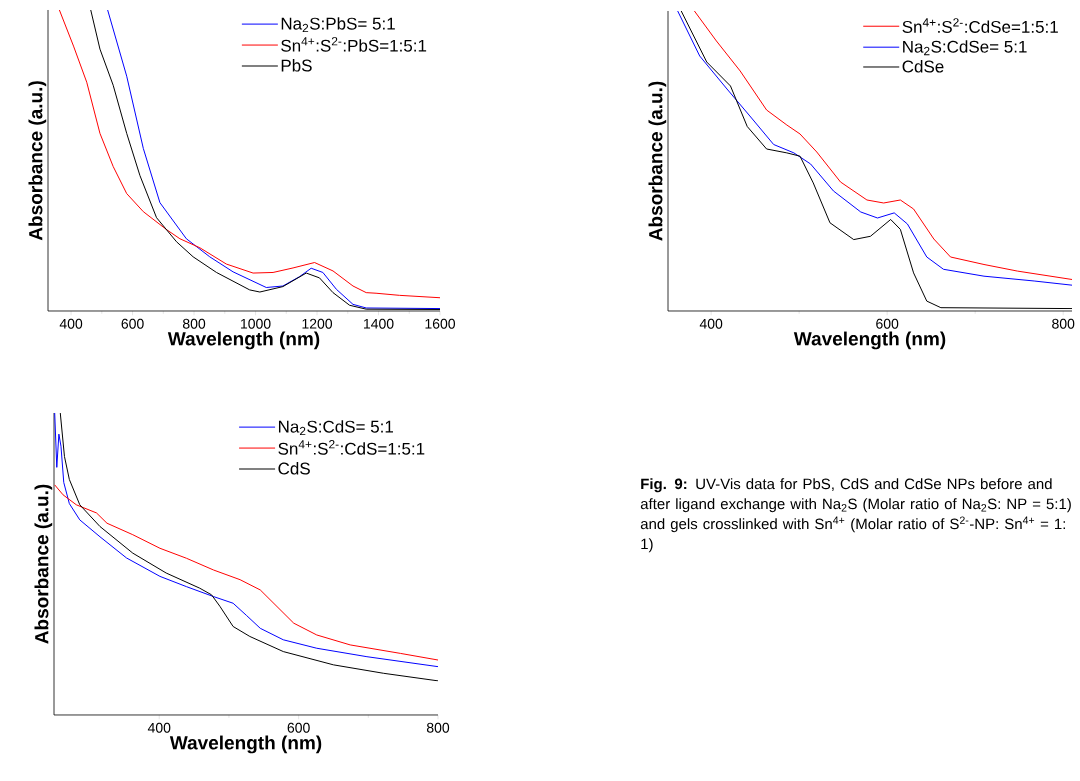  I want to click on legend-label: Na$_{2}$S:PbS= 5:1, so click(338, 25).